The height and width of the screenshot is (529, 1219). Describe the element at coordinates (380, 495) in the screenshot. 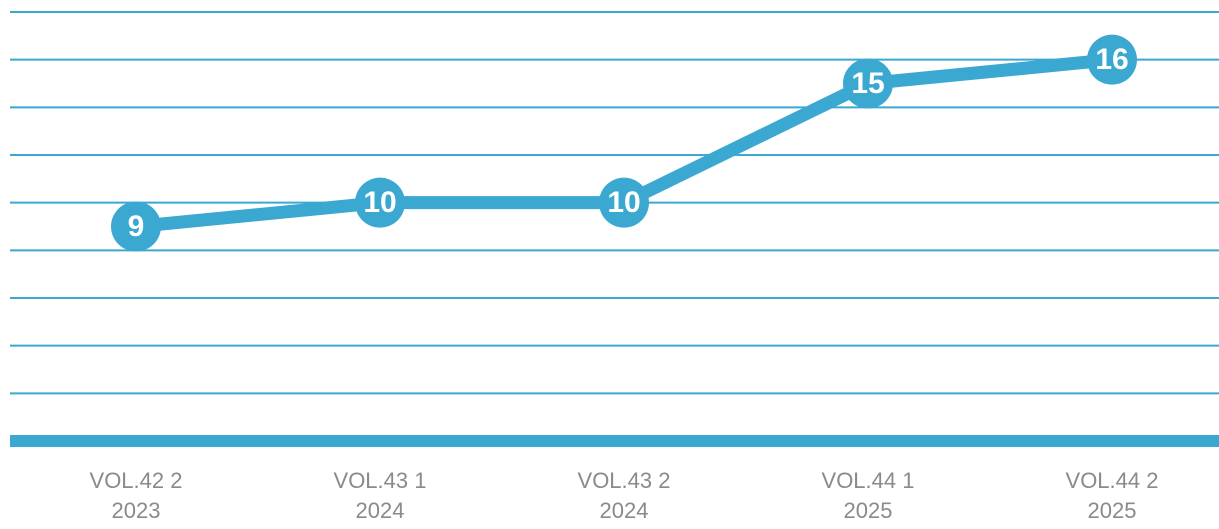

I see `x-tick-label: VOL.43 1 2024` at that location.